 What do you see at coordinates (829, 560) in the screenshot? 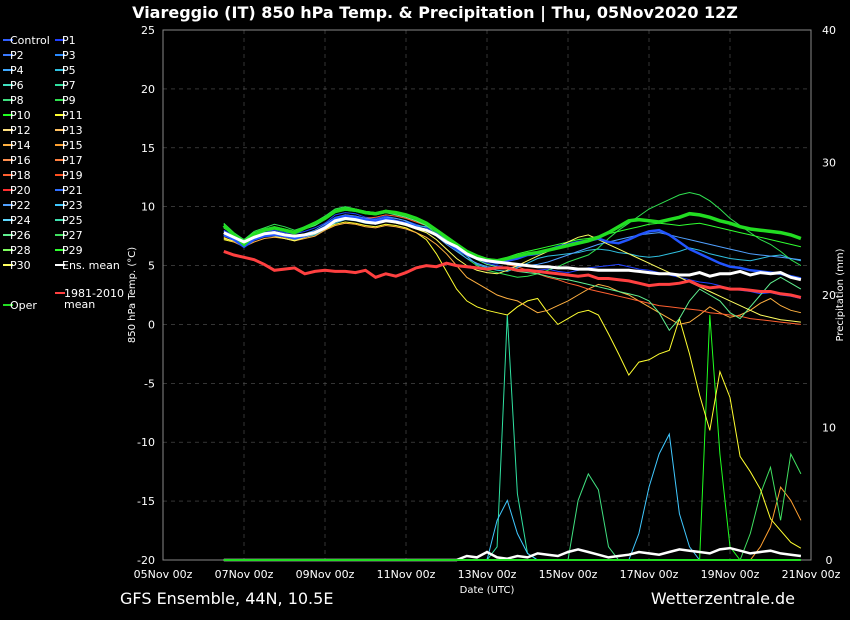
I see `y-right-tick-label: 0` at bounding box center [829, 560].